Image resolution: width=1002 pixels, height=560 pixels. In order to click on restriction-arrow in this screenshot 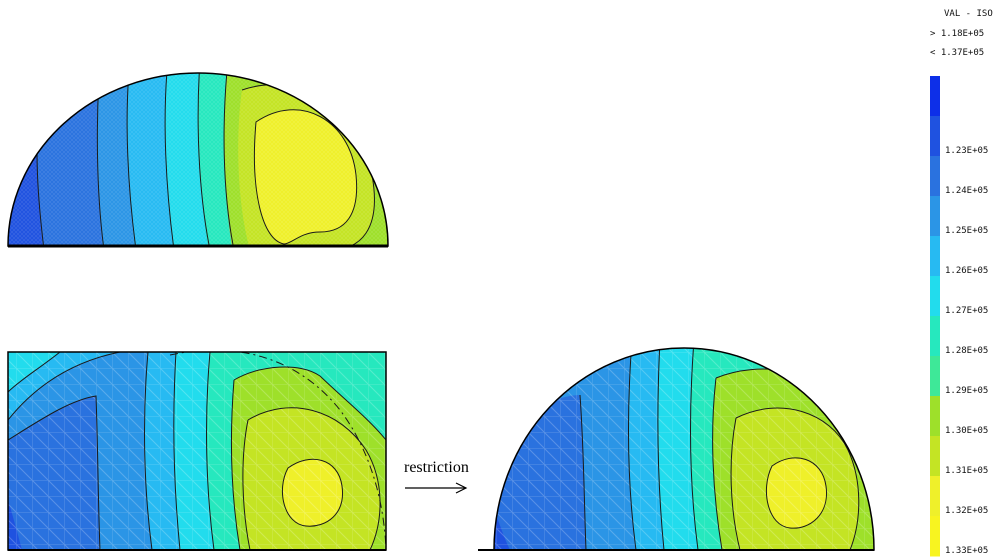, I will do `click(436, 488)`.